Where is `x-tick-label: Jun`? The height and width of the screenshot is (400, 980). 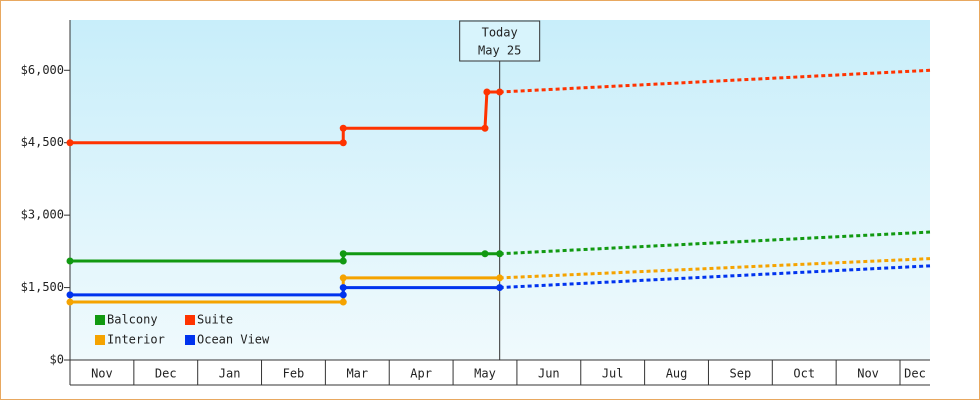 x-tick-label: Jun is located at coordinates (549, 374).